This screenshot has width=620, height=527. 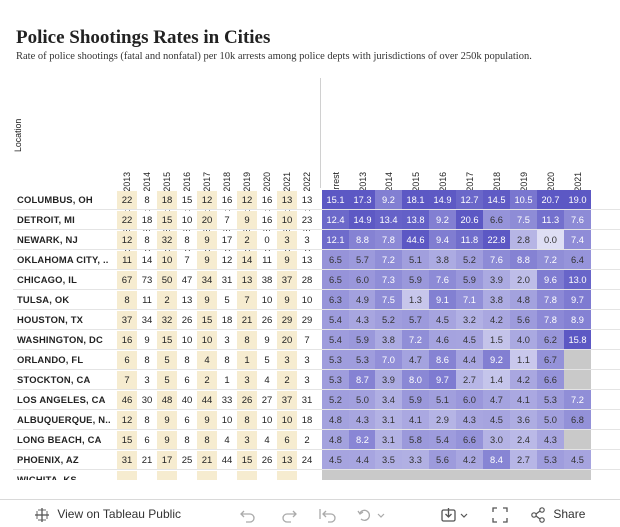 What do you see at coordinates (362, 340) in the screenshot?
I see `rate-cell: 5.9` at bounding box center [362, 340].